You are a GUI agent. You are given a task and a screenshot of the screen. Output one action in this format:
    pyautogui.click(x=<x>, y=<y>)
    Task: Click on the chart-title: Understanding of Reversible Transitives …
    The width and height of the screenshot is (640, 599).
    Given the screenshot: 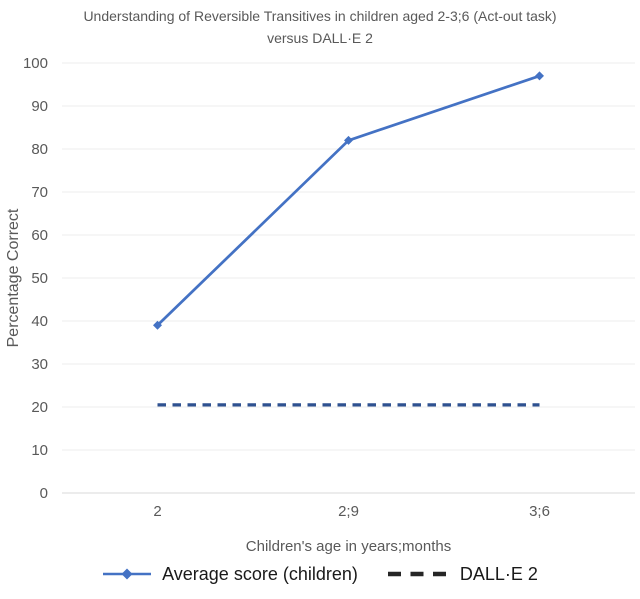 What is the action you would take?
    pyautogui.click(x=320, y=27)
    